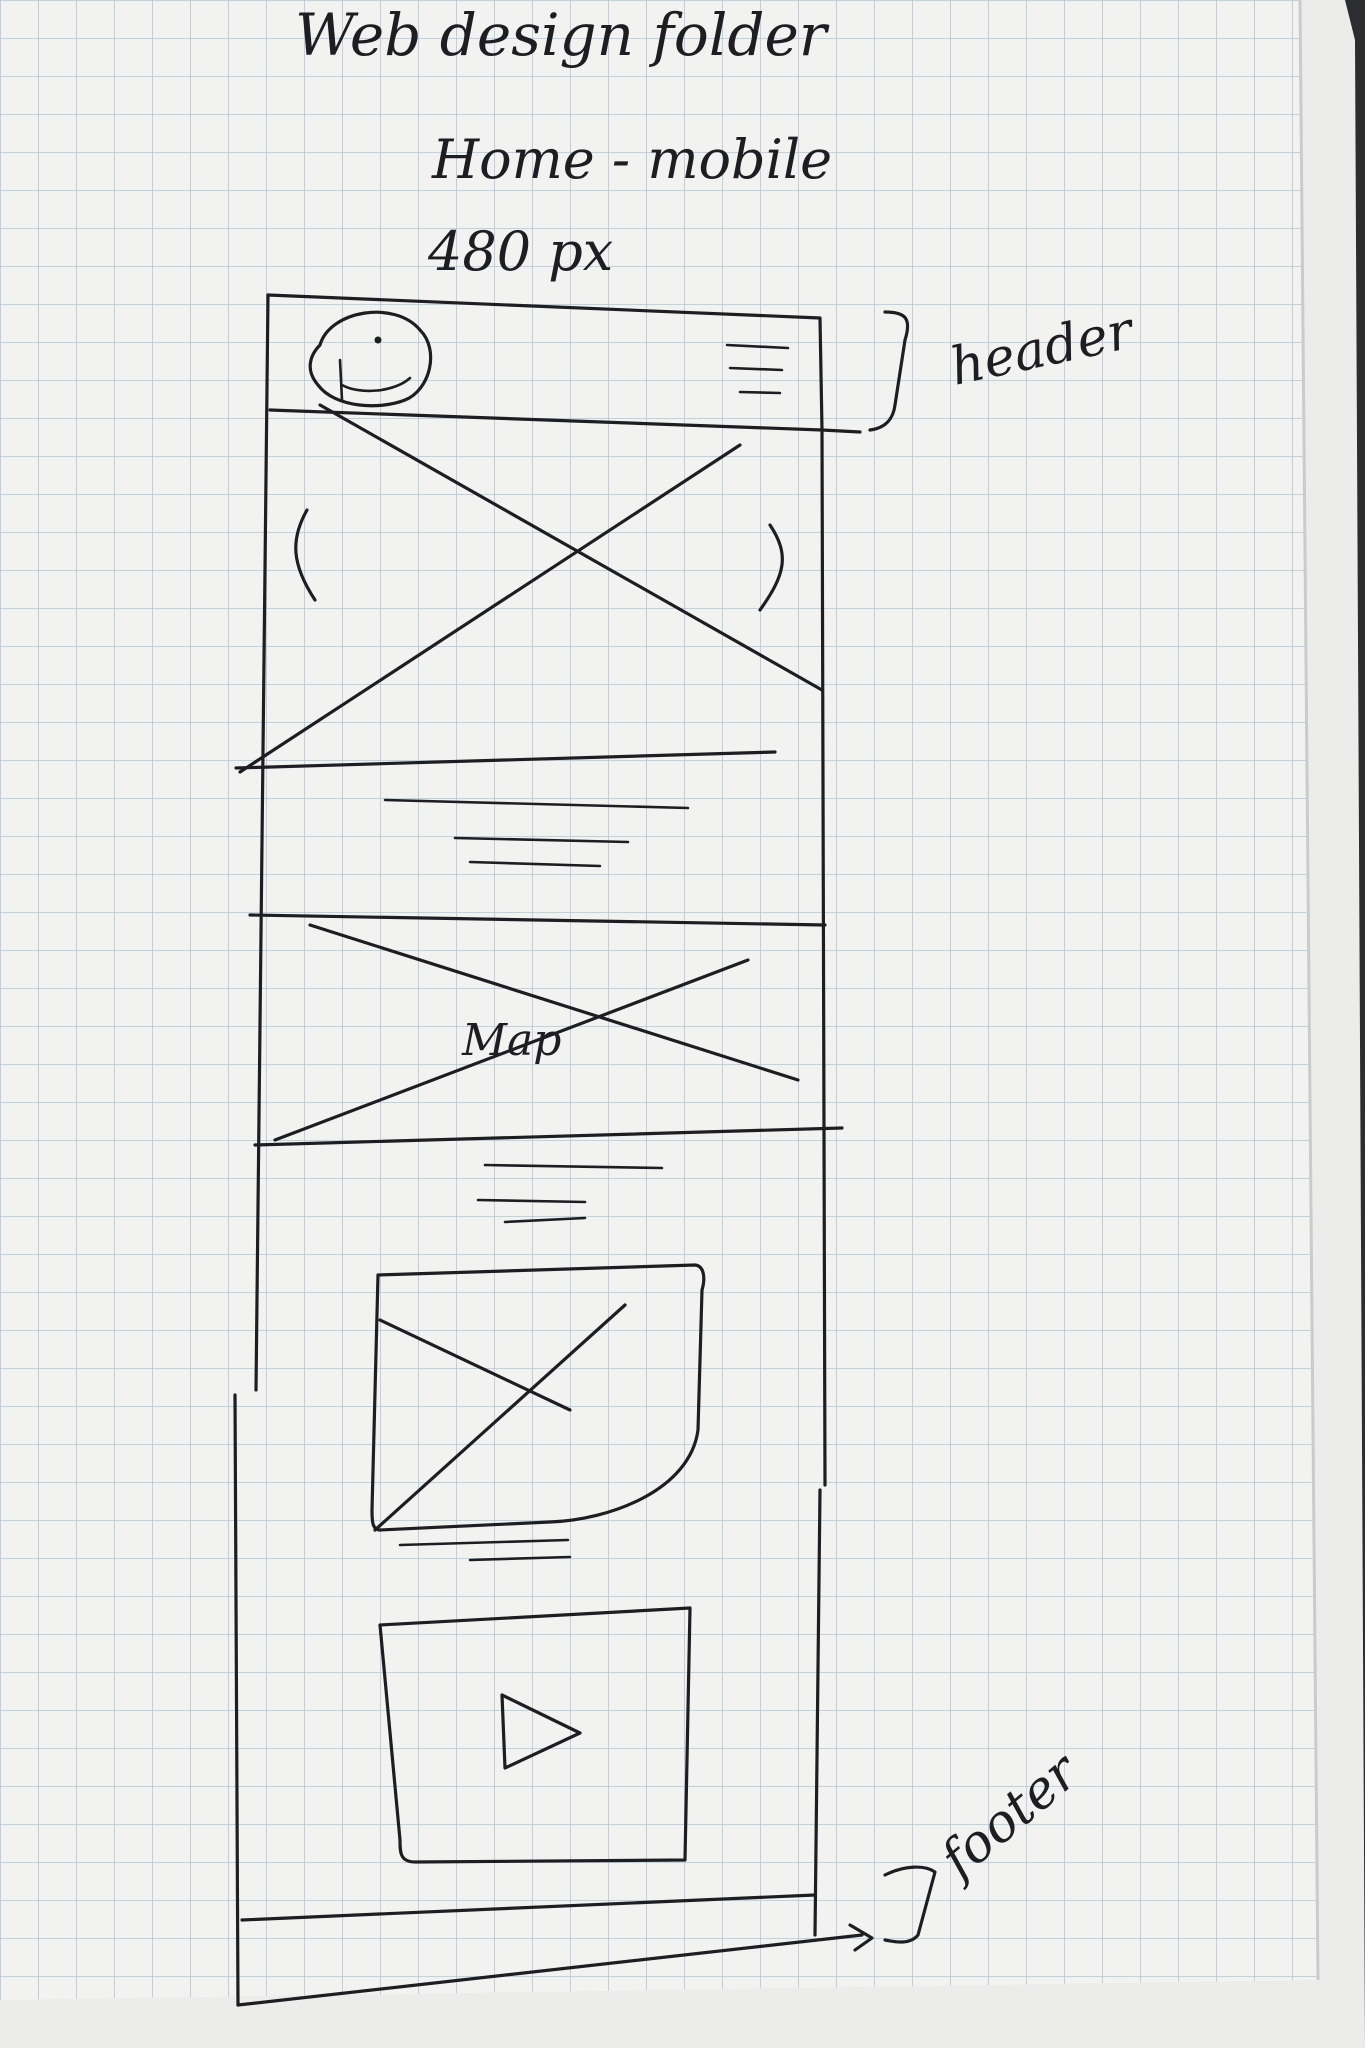 This screenshot has height=2048, width=1365. Describe the element at coordinates (236, 1700) in the screenshot. I see `frame-left-lower` at that location.